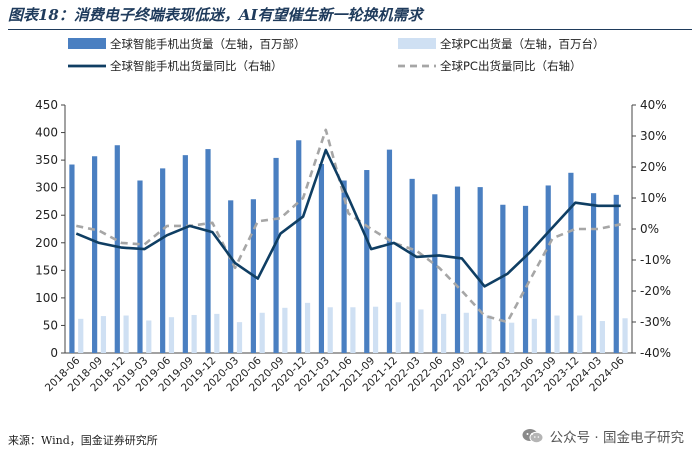 The height and width of the screenshot is (455, 700). I want to click on right-tick-label: -20%, so click(655, 291).